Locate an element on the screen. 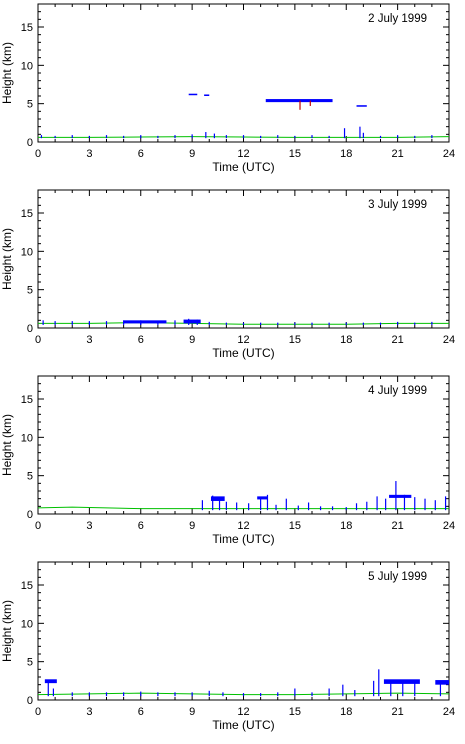  panel-date-label: 2 July 1999 is located at coordinates (397, 19).